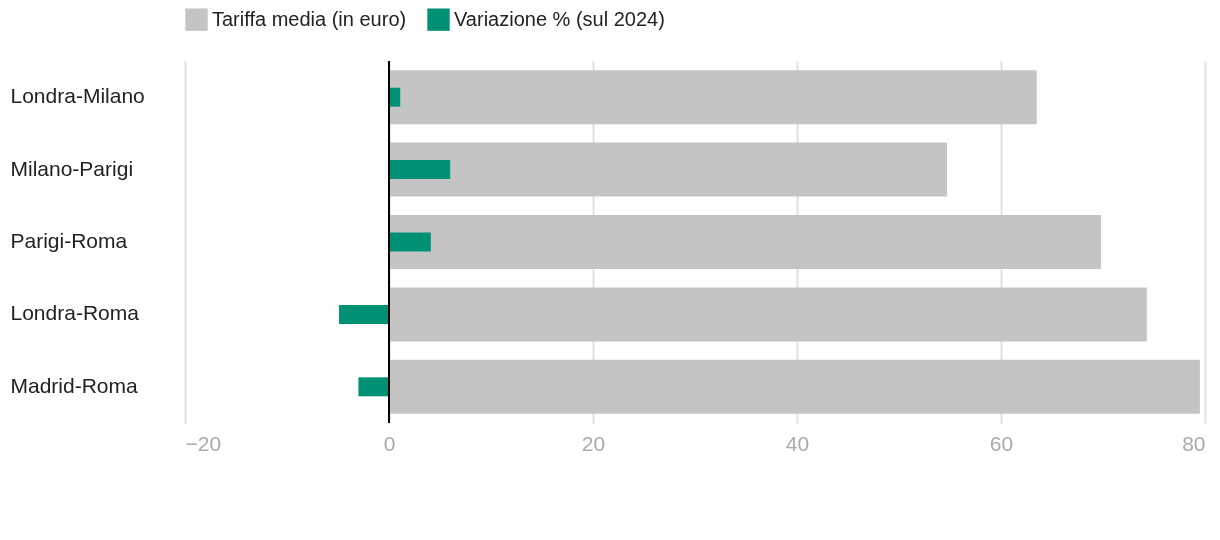 The image size is (1220, 540). I want to click on x-tick-label: 0, so click(389, 443).